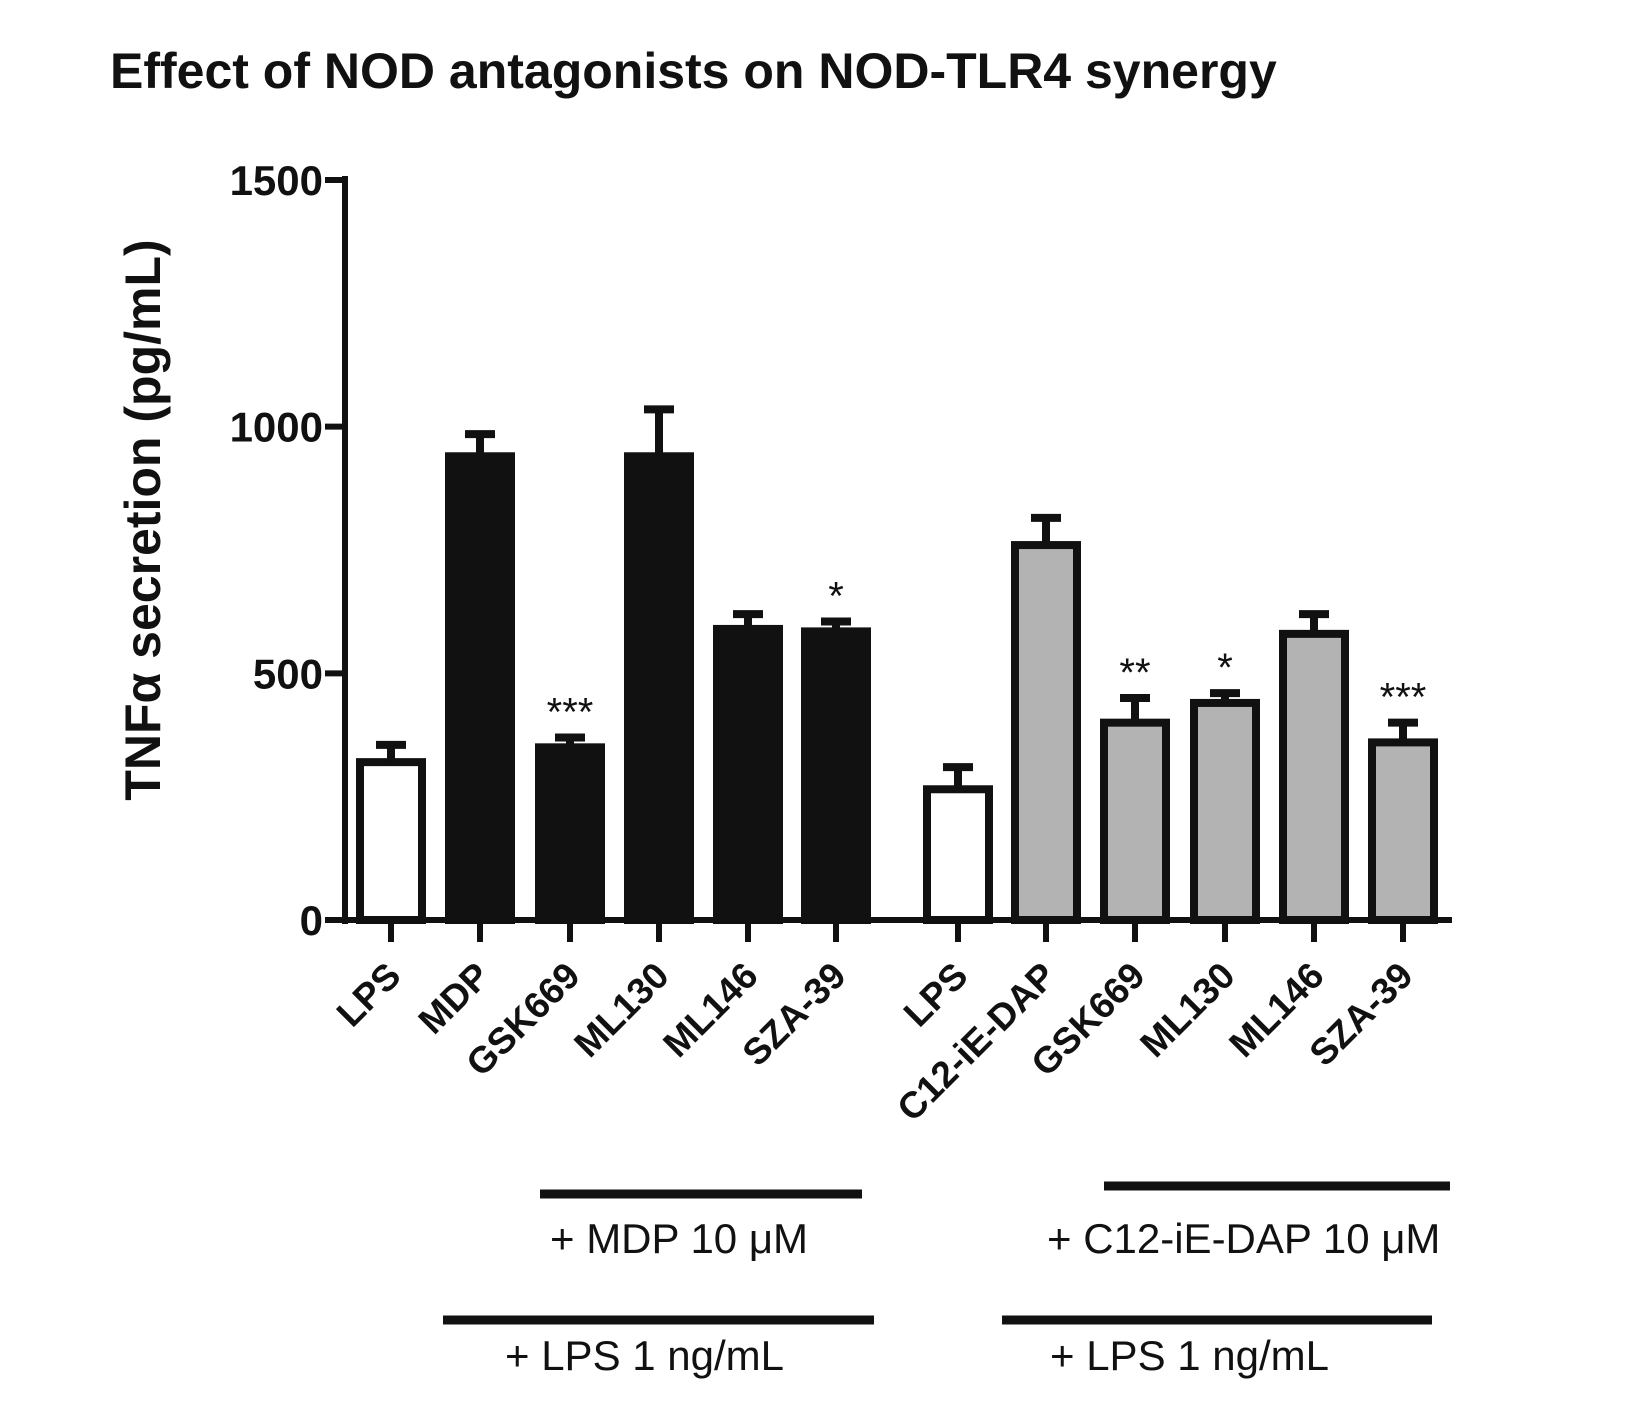 Image resolution: width=1648 pixels, height=1408 pixels. What do you see at coordinates (644, 1355) in the screenshot?
I see `lps-left-group-label: + LPS 1 ng/mL` at bounding box center [644, 1355].